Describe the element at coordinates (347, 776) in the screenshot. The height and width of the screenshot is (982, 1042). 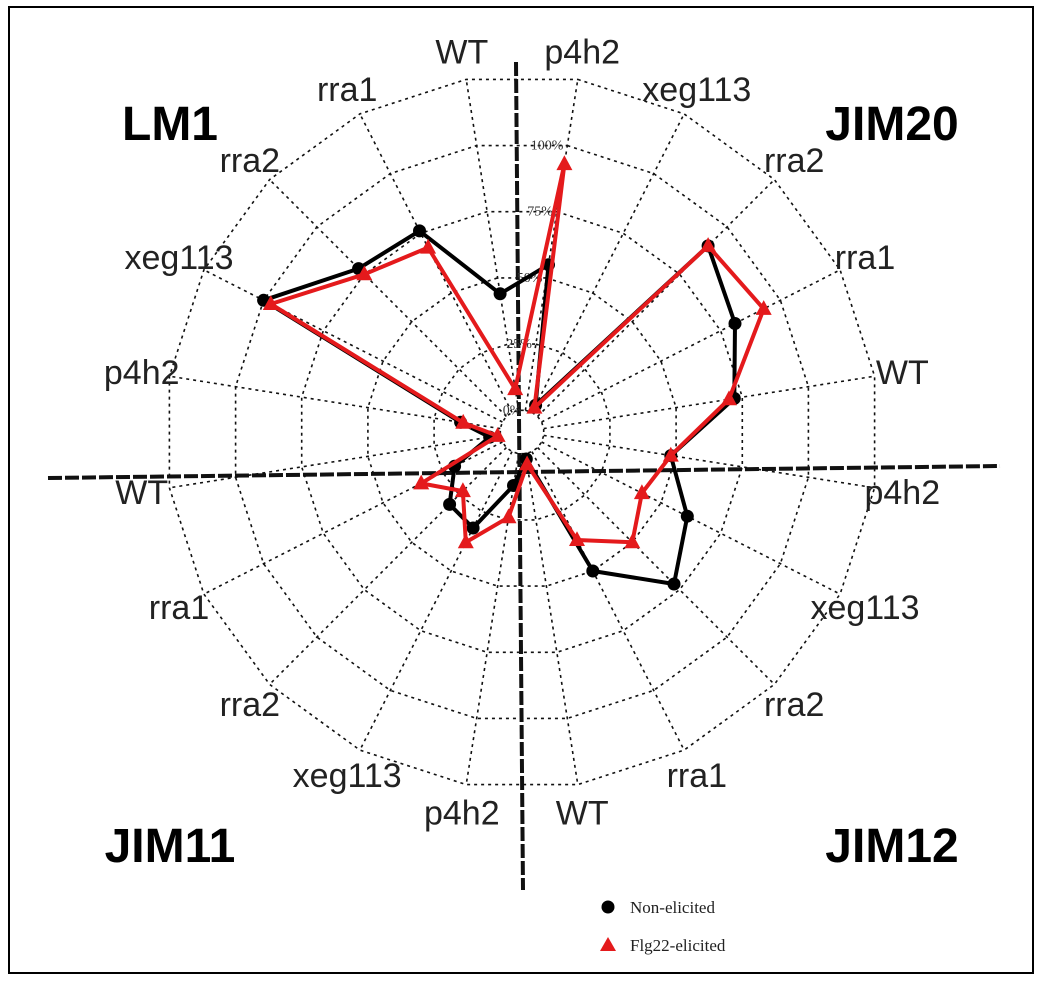
I see `category-label-11: xeg113` at that location.